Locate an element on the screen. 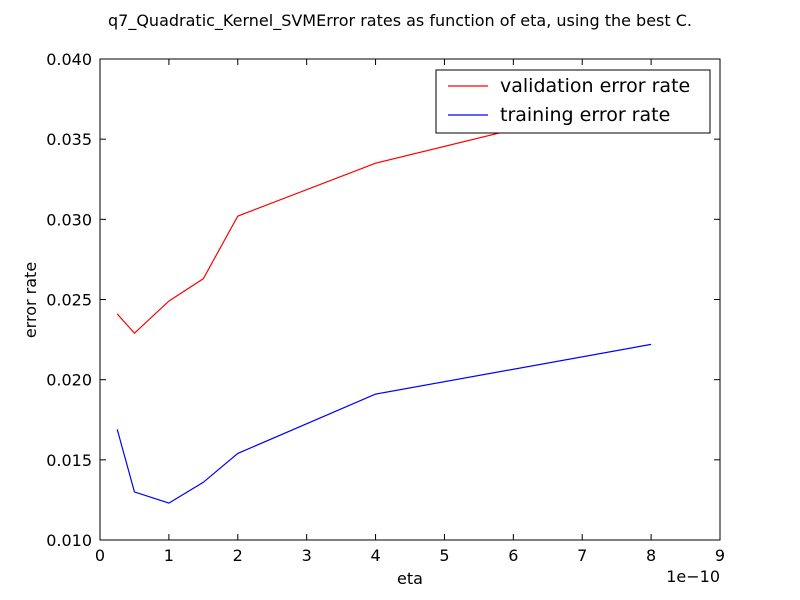 This screenshot has height=600, width=800. x-tick-label: 4 is located at coordinates (375, 555).